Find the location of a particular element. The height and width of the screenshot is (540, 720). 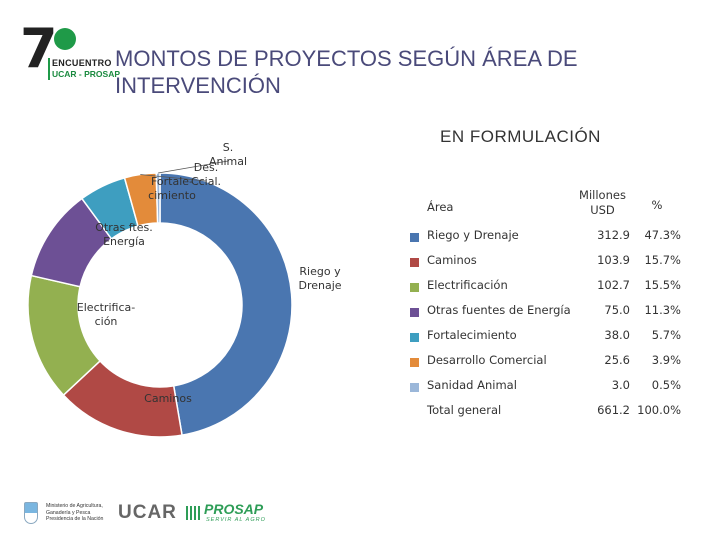

header-pct: % is located at coordinates (657, 205).